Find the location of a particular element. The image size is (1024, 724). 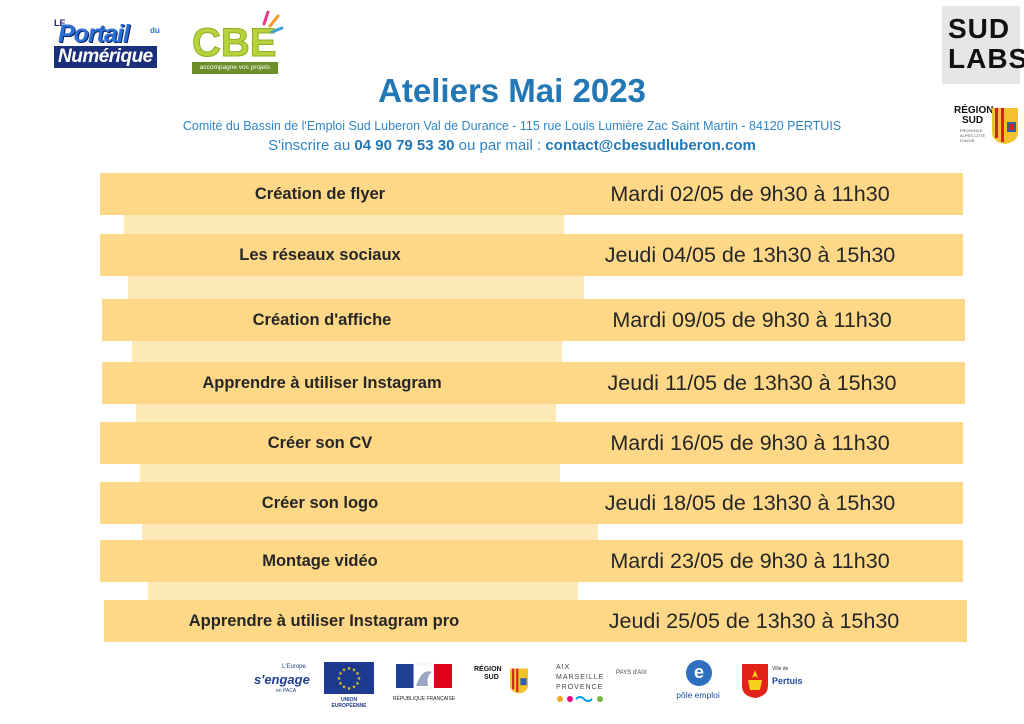

europe-sengage-logo: L'Europe s'engage en PACA is located at coordinates (281, 682).